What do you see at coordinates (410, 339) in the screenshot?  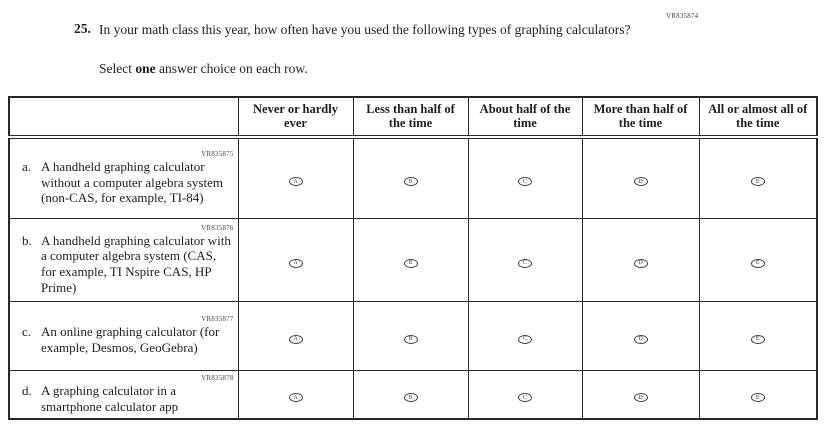 I see `option-bubble-c-less: B` at bounding box center [410, 339].